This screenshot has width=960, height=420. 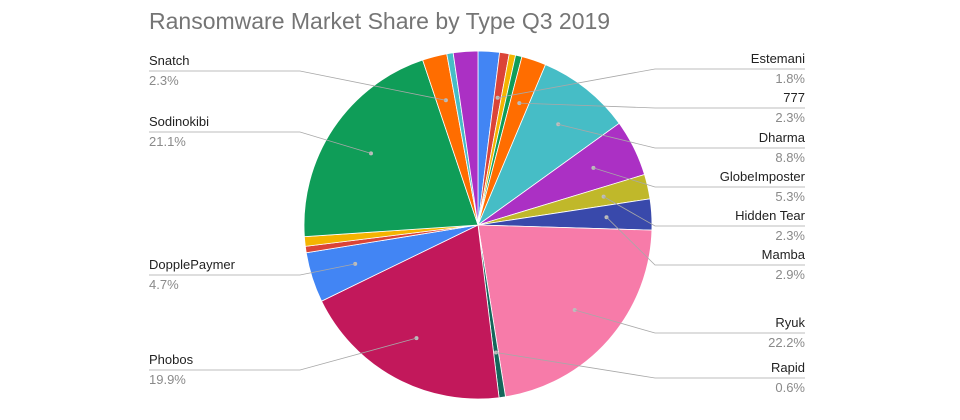 I want to click on pie-slice-ryuk, so click(x=565, y=311).